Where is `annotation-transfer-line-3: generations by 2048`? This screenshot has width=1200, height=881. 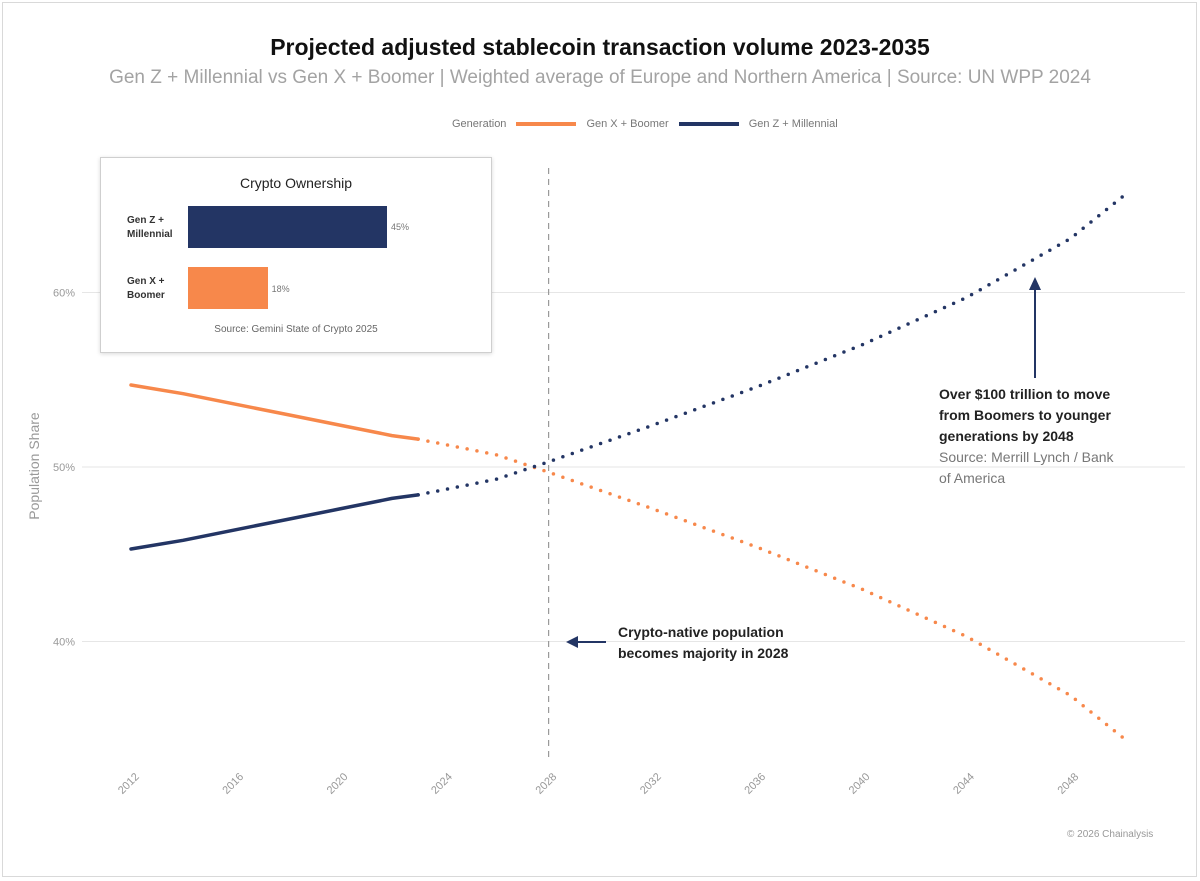 annotation-transfer-line-3: generations by 2048 is located at coordinates (1006, 436).